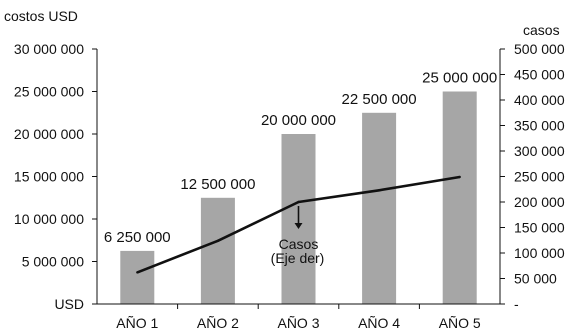 The height and width of the screenshot is (332, 571). What do you see at coordinates (539, 177) in the screenshot?
I see `right-axis-tick-label-5: 250 000` at bounding box center [539, 177].